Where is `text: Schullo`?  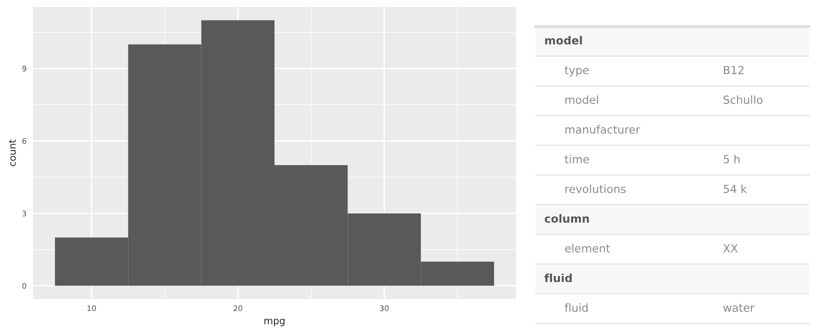
text: Schullo is located at coordinates (743, 99).